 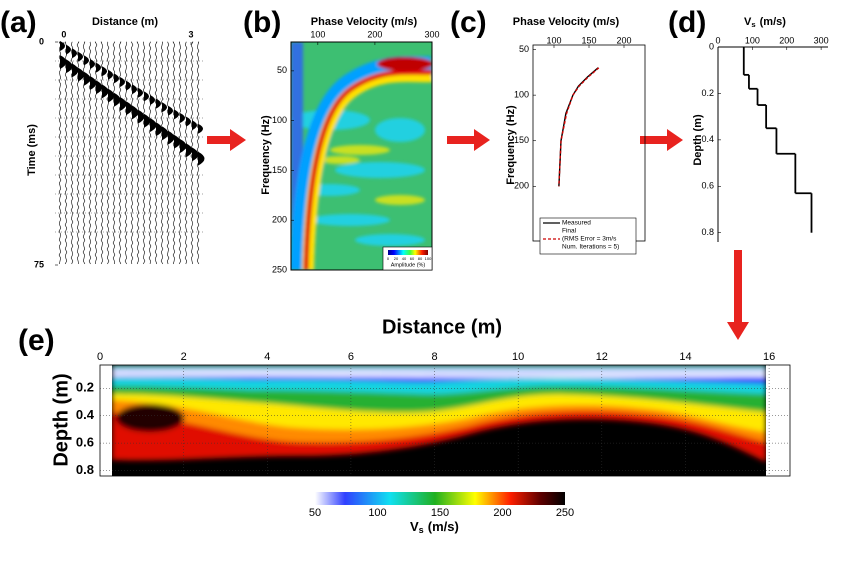 I want to click on y-tick-label: 250, so click(x=279, y=269).